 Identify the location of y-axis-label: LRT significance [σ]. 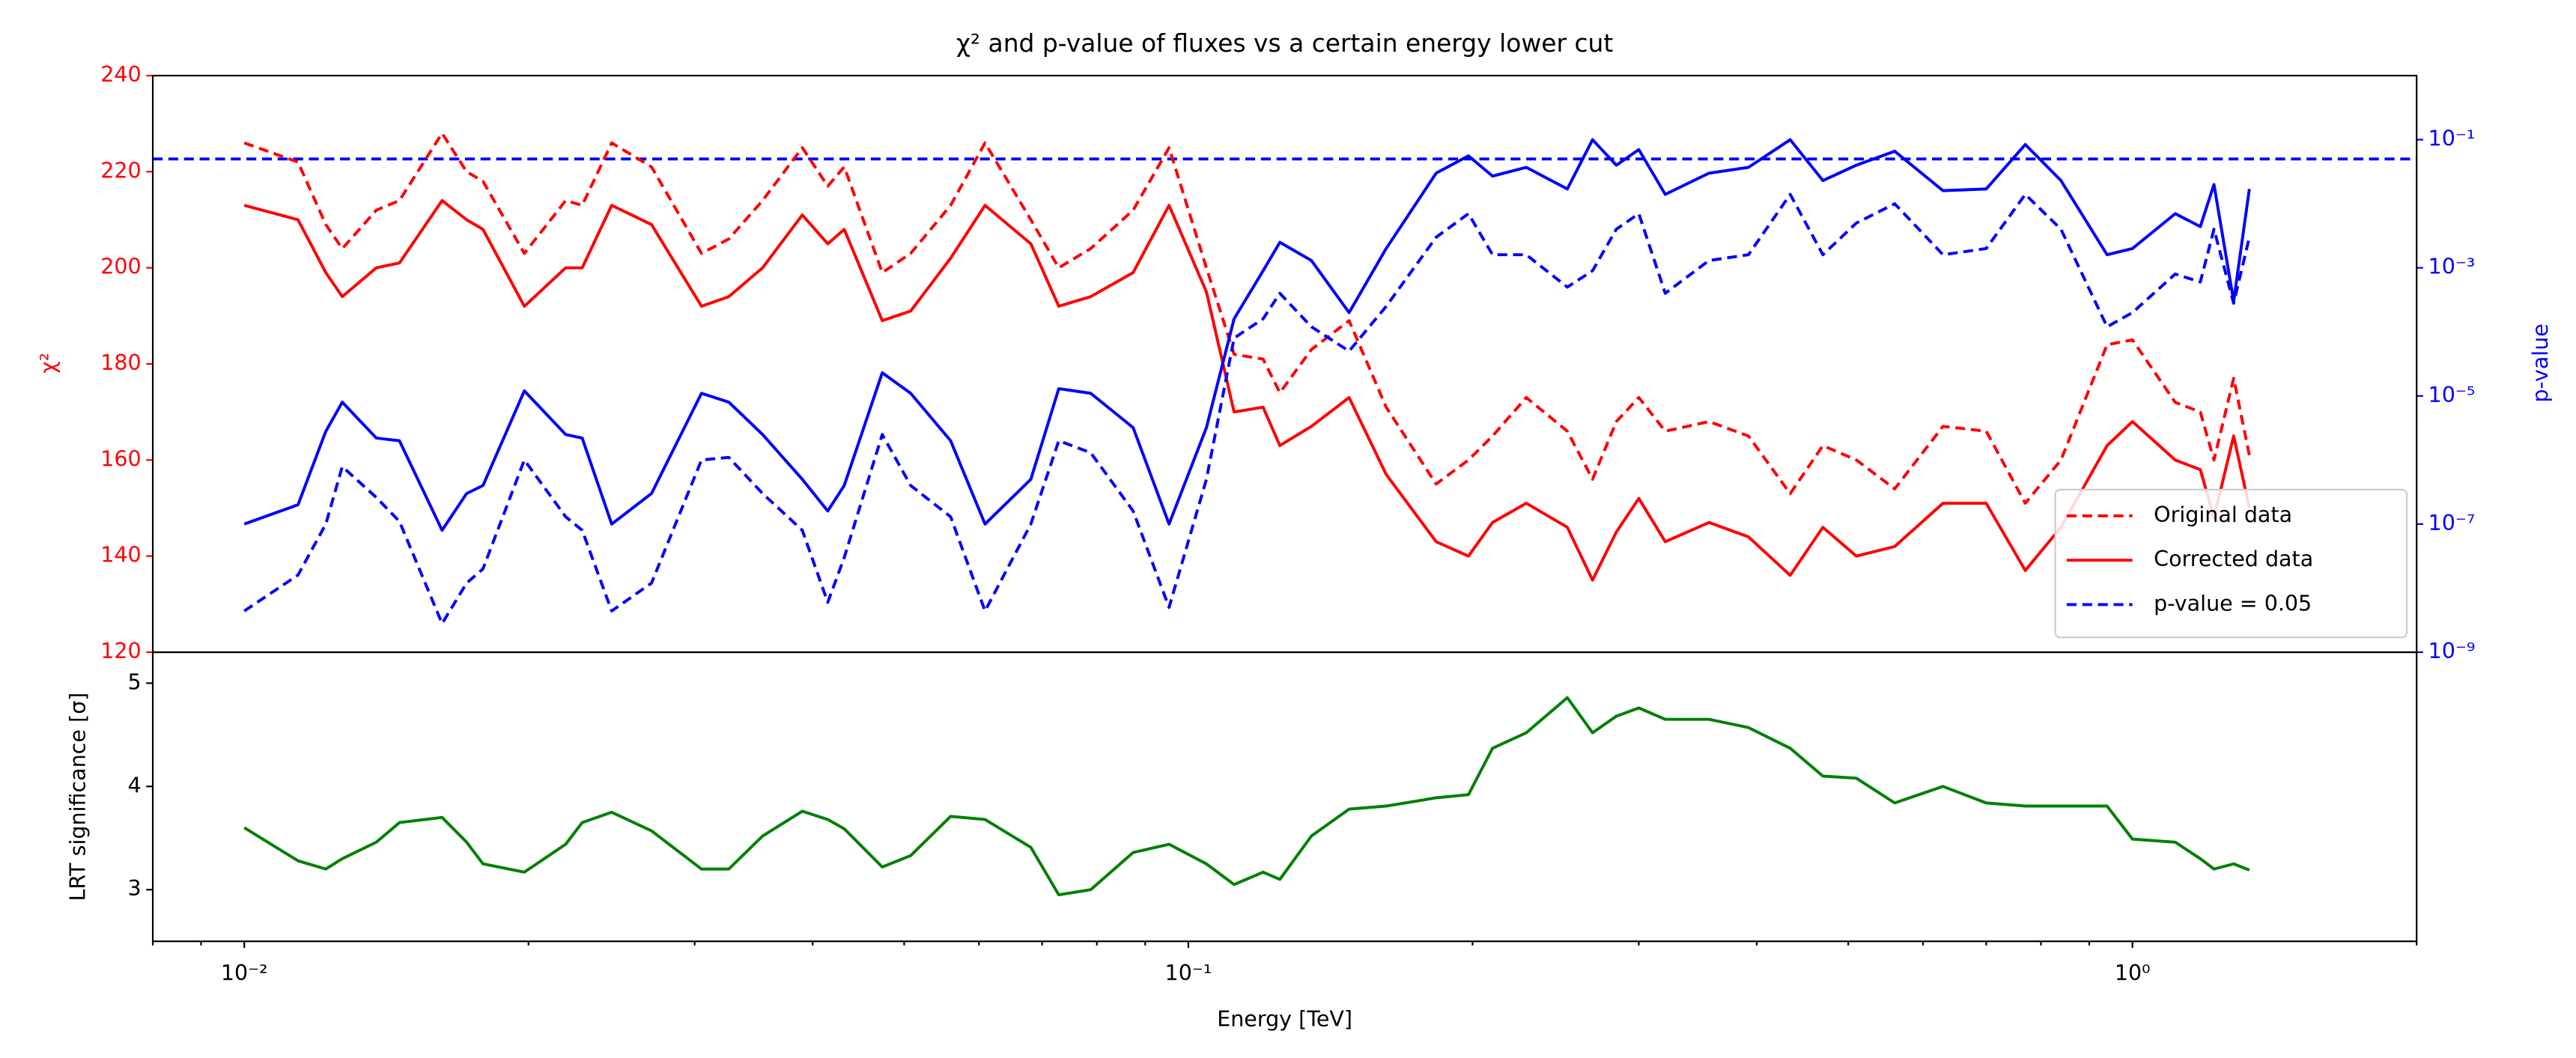
(77, 797).